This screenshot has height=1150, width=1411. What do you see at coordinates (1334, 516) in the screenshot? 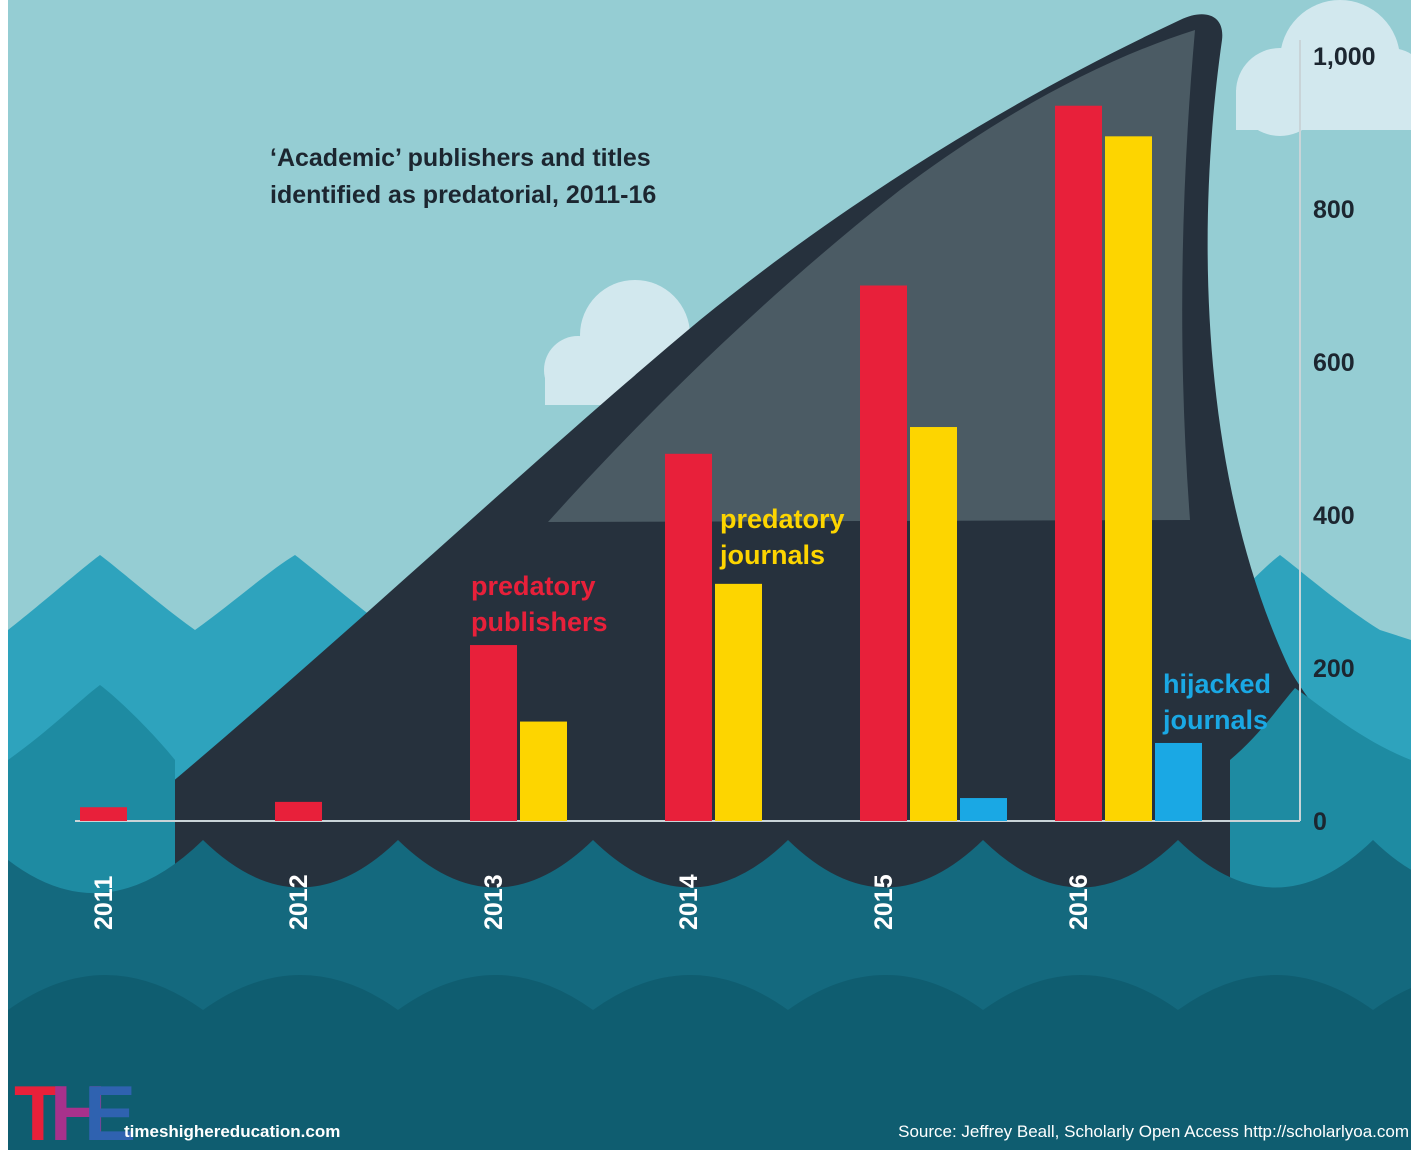
I see `y-tick-label: 400` at bounding box center [1334, 516].